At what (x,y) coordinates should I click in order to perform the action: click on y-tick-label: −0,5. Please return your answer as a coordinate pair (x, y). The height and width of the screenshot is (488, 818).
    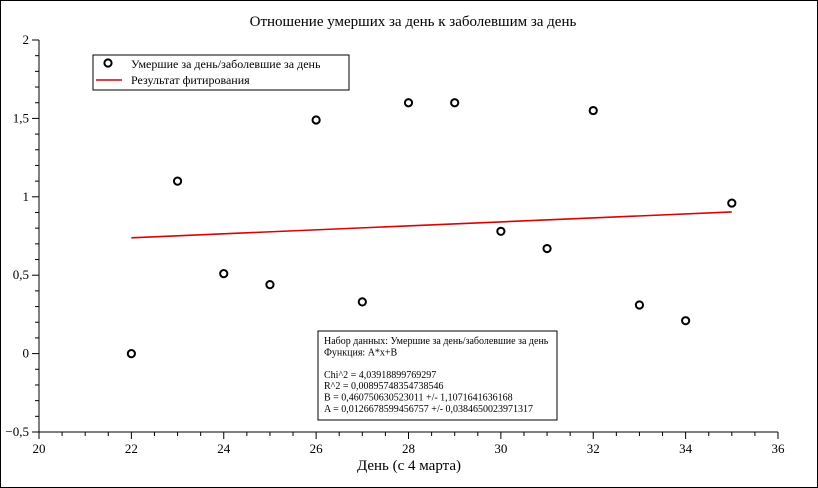
    Looking at the image, I should click on (17, 431).